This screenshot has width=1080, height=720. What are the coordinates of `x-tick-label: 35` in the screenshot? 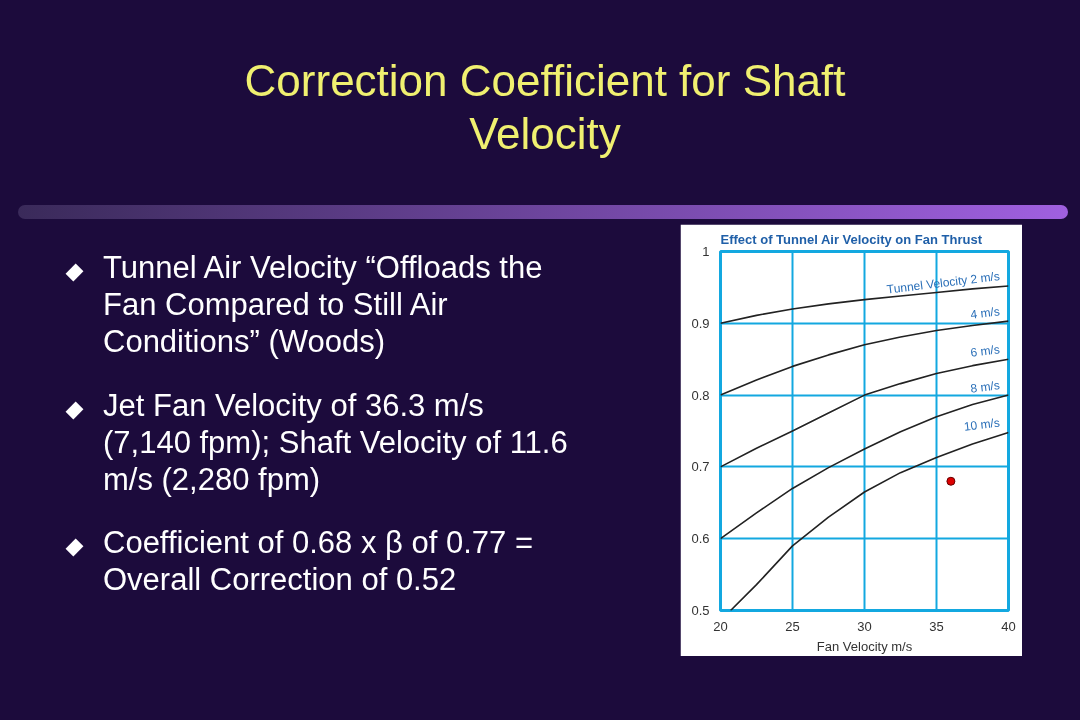 It's located at (936, 626).